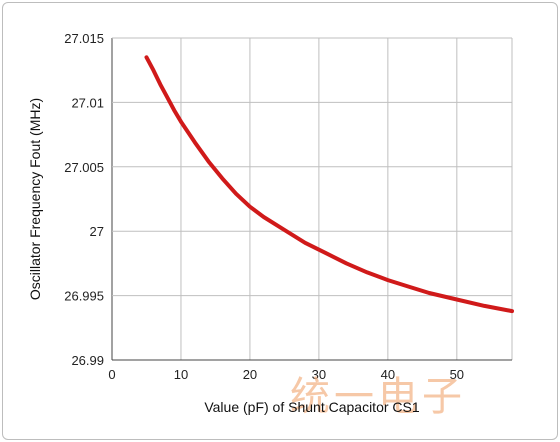 This screenshot has width=560, height=442. Describe the element at coordinates (378, 397) in the screenshot. I see `watermark: 统一电子` at that location.